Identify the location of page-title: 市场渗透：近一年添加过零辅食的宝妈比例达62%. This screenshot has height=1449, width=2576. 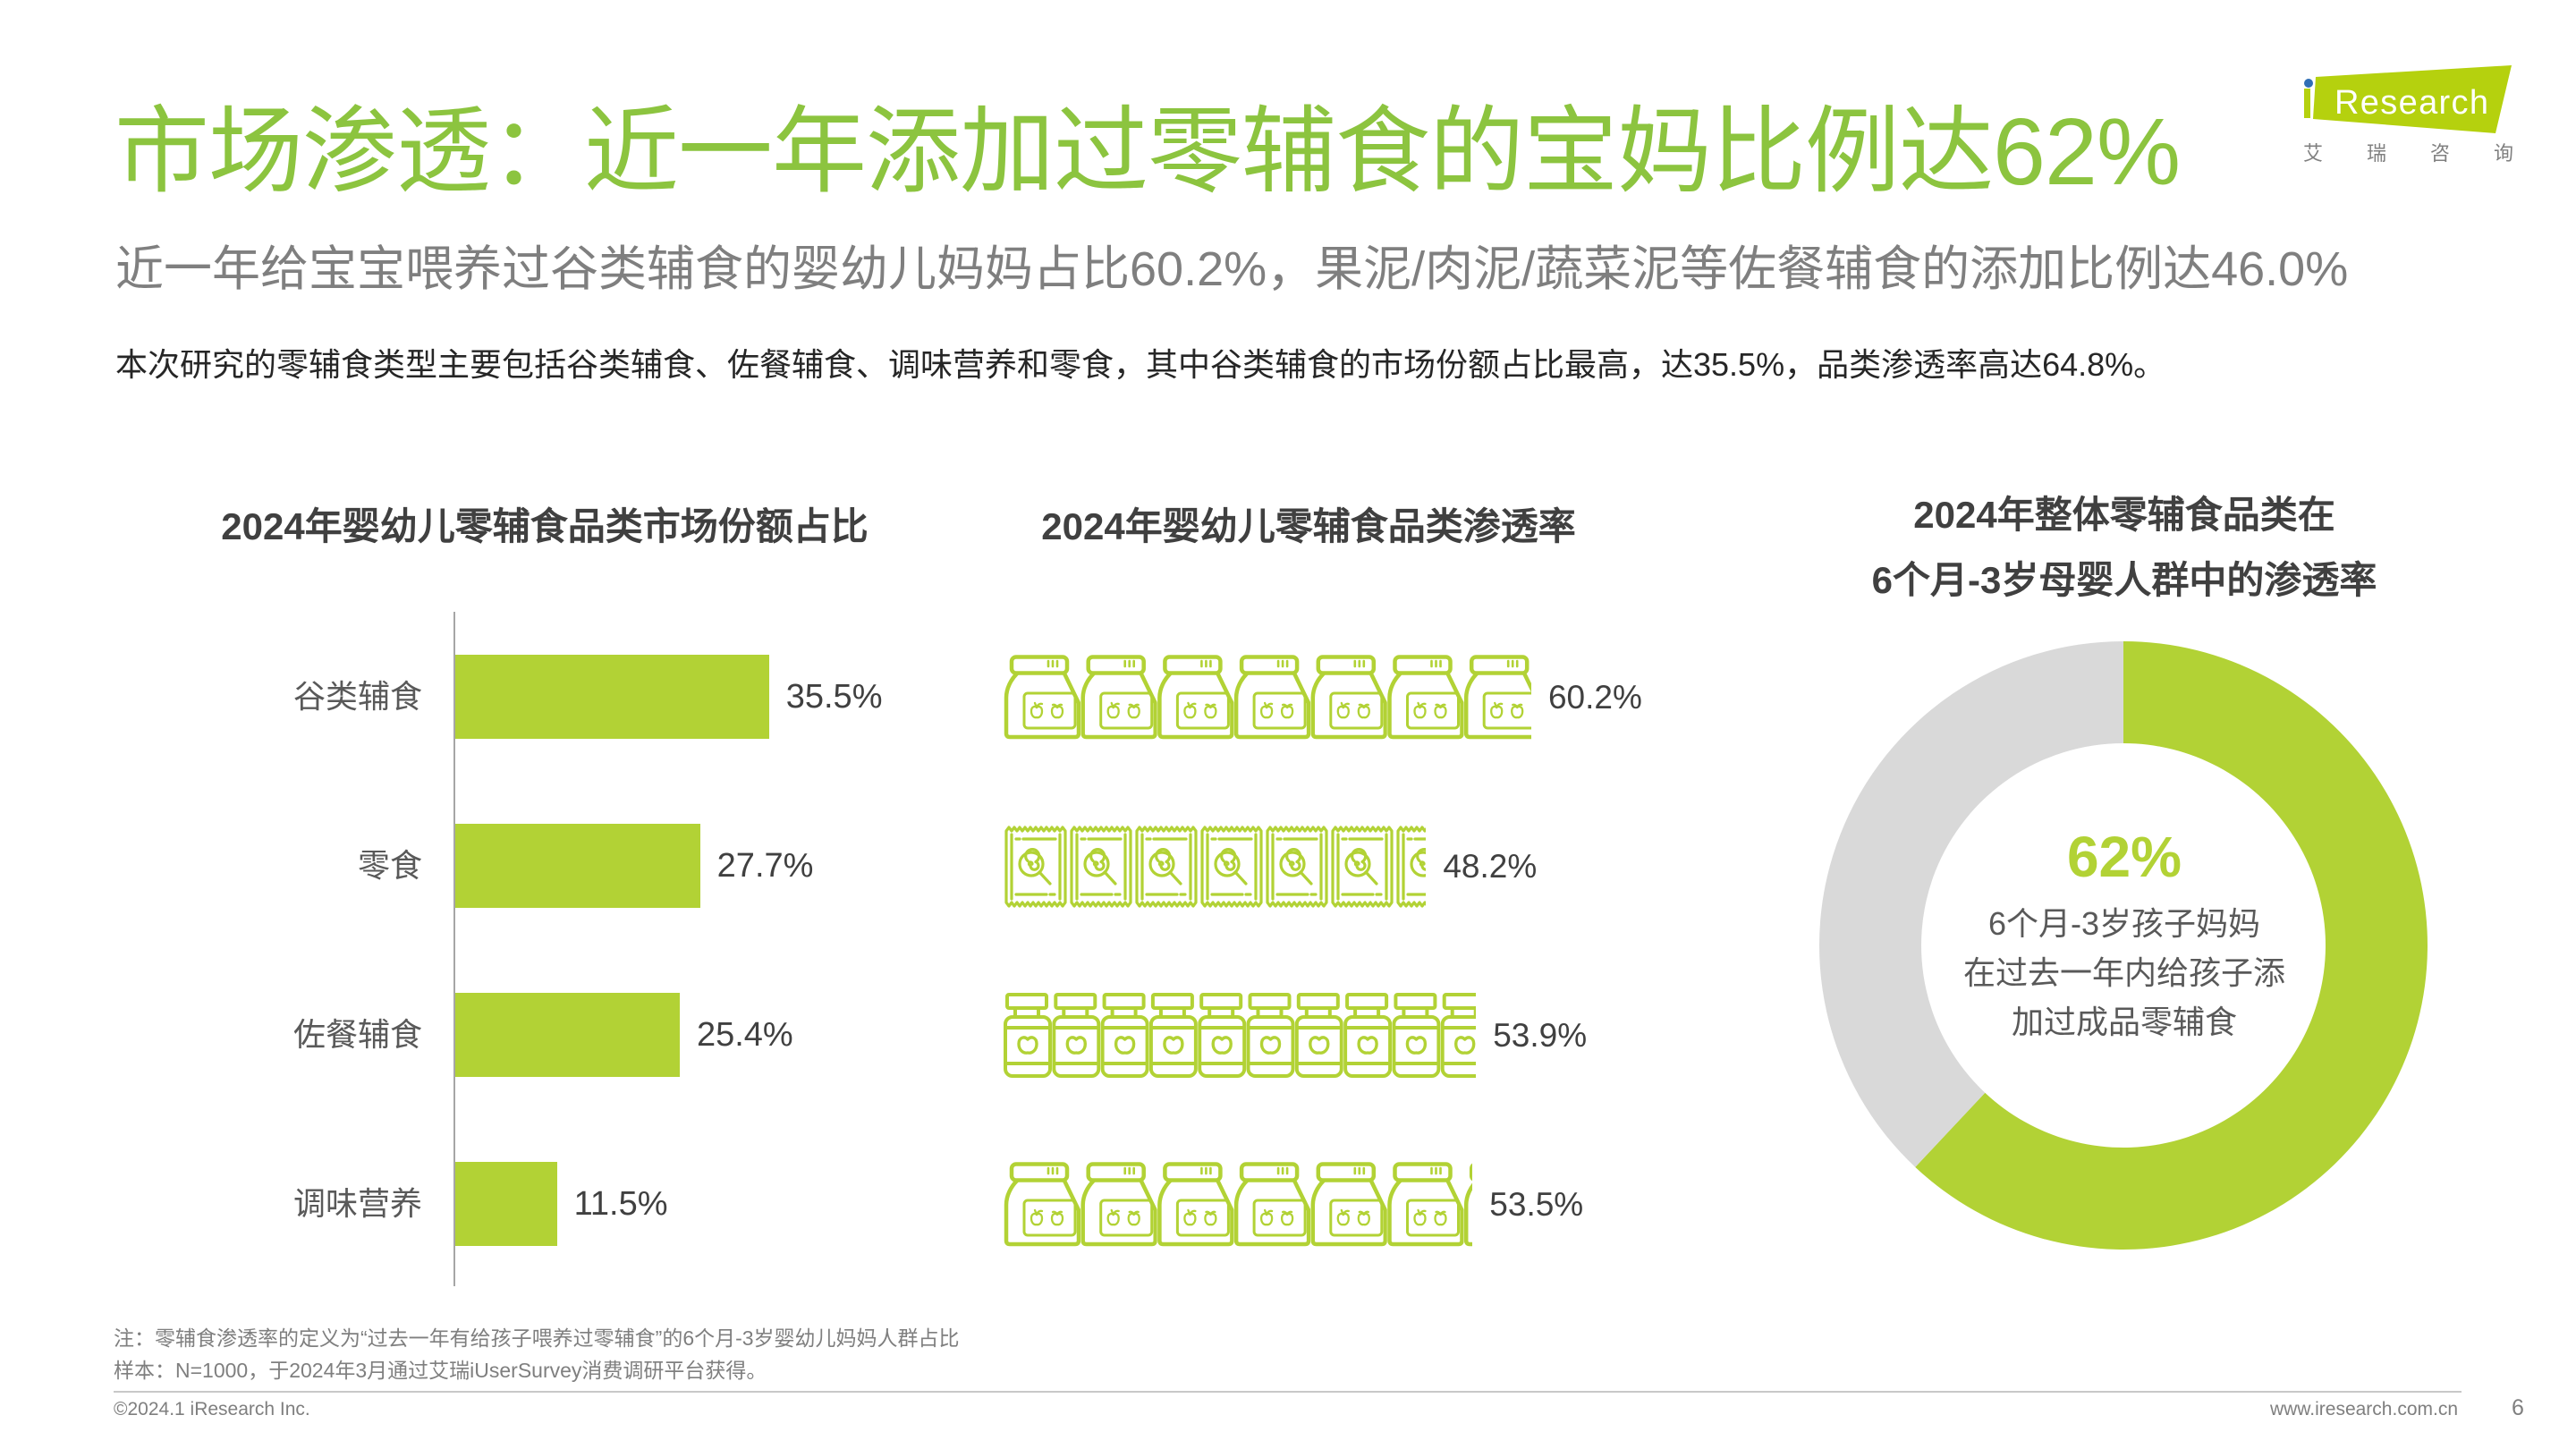
(1147, 152).